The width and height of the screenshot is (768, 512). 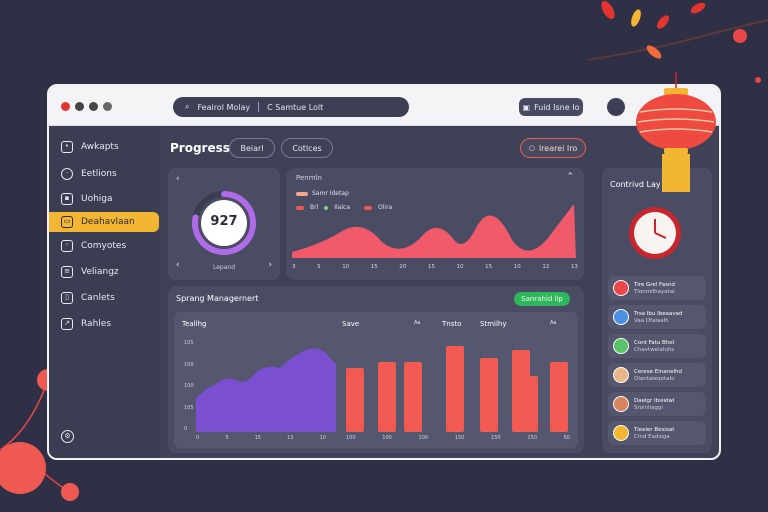 I want to click on sidebar-item-8: ↗ Rahles, so click(x=104, y=324).